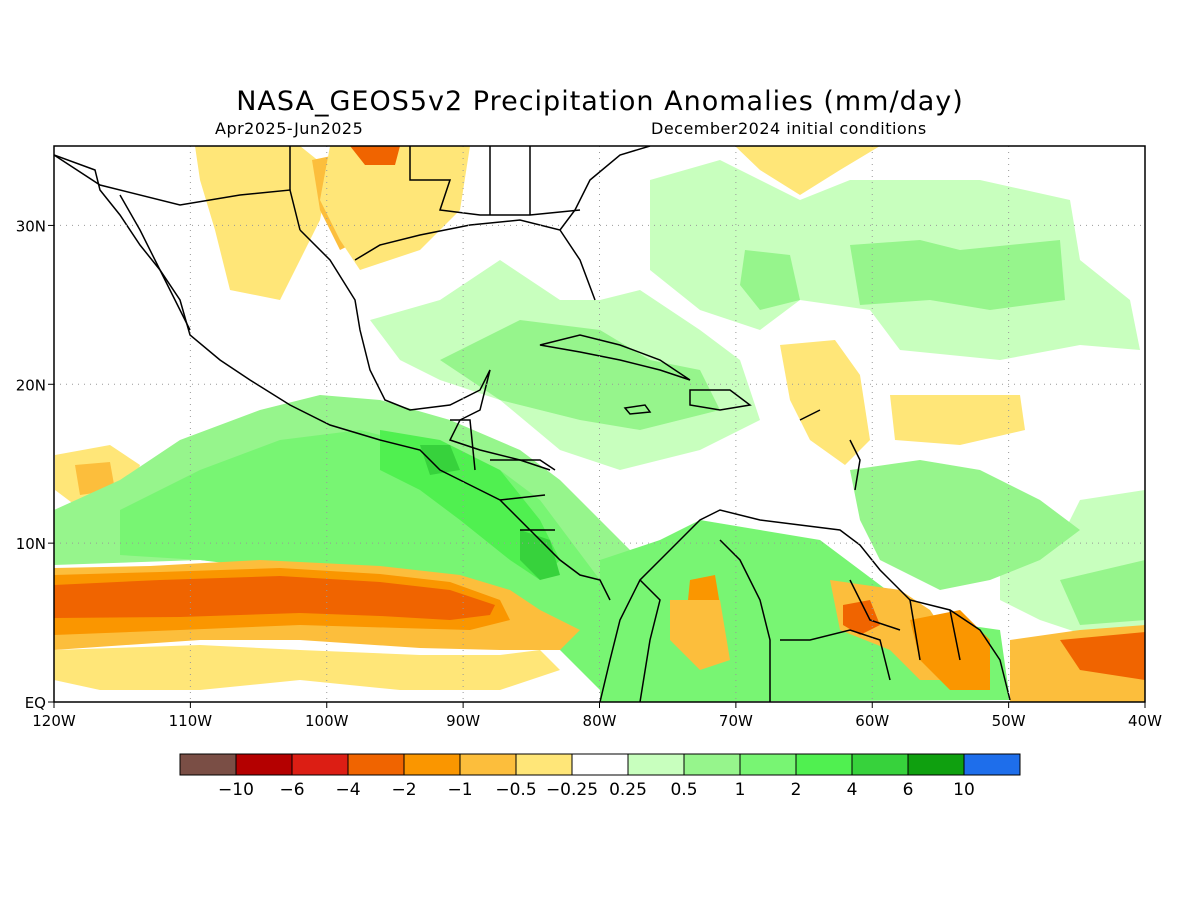 The height and width of the screenshot is (900, 1200). Describe the element at coordinates (807, 170) in the screenshot. I see `dry-region-tropics-north` at that location.